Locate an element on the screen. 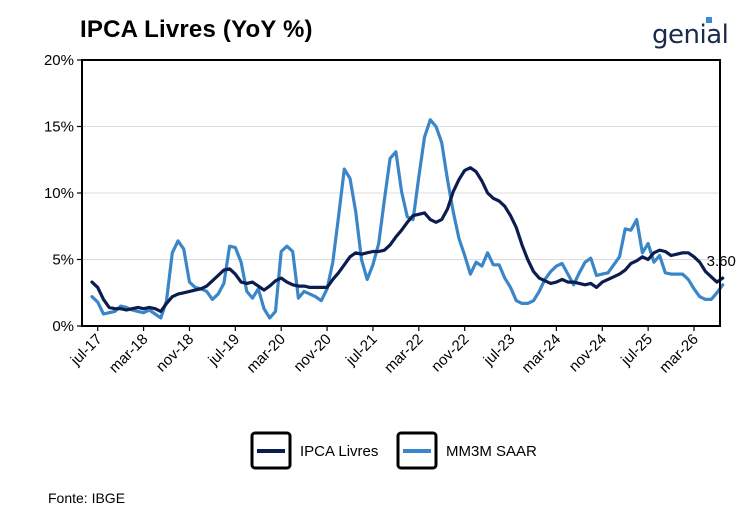 The width and height of the screenshot is (744, 531). x-tick-label: mar-22 is located at coordinates (404, 354).